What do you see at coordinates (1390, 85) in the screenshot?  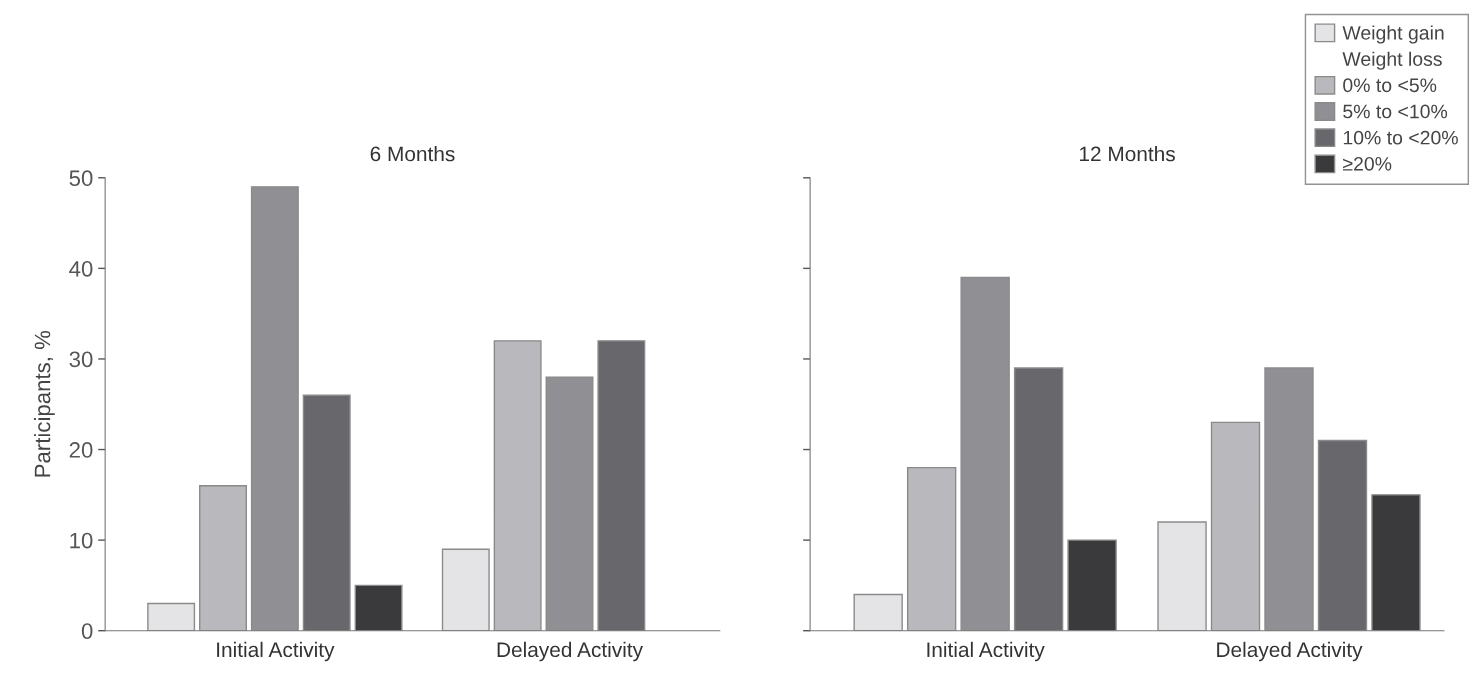 I see `legend-label: 0% to <5%` at bounding box center [1390, 85].